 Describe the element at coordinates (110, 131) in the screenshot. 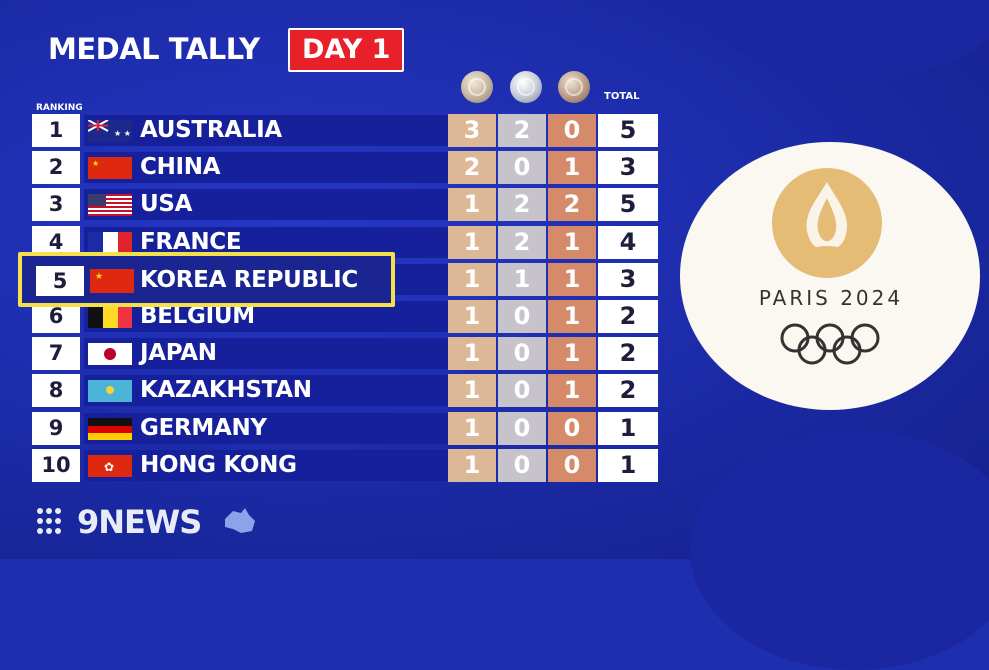

I see `flag-australia-icon: ★ ★` at that location.